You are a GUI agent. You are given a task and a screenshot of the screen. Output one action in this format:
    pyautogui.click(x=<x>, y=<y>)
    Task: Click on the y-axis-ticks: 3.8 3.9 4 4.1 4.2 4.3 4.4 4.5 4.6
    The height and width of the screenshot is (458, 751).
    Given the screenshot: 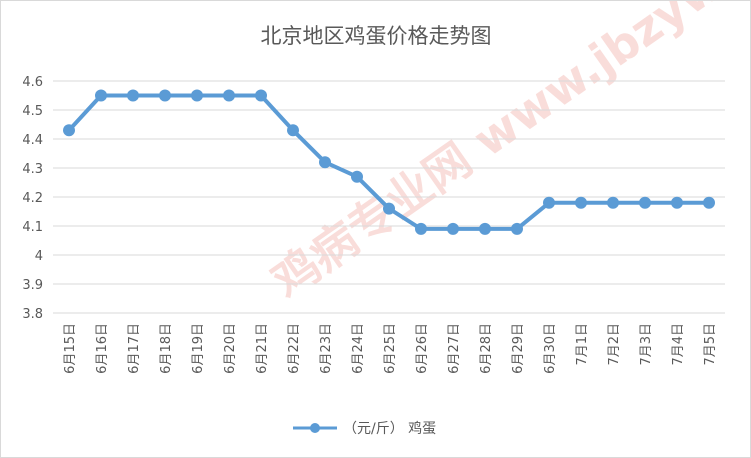 What is the action you would take?
    pyautogui.click(x=32, y=198)
    